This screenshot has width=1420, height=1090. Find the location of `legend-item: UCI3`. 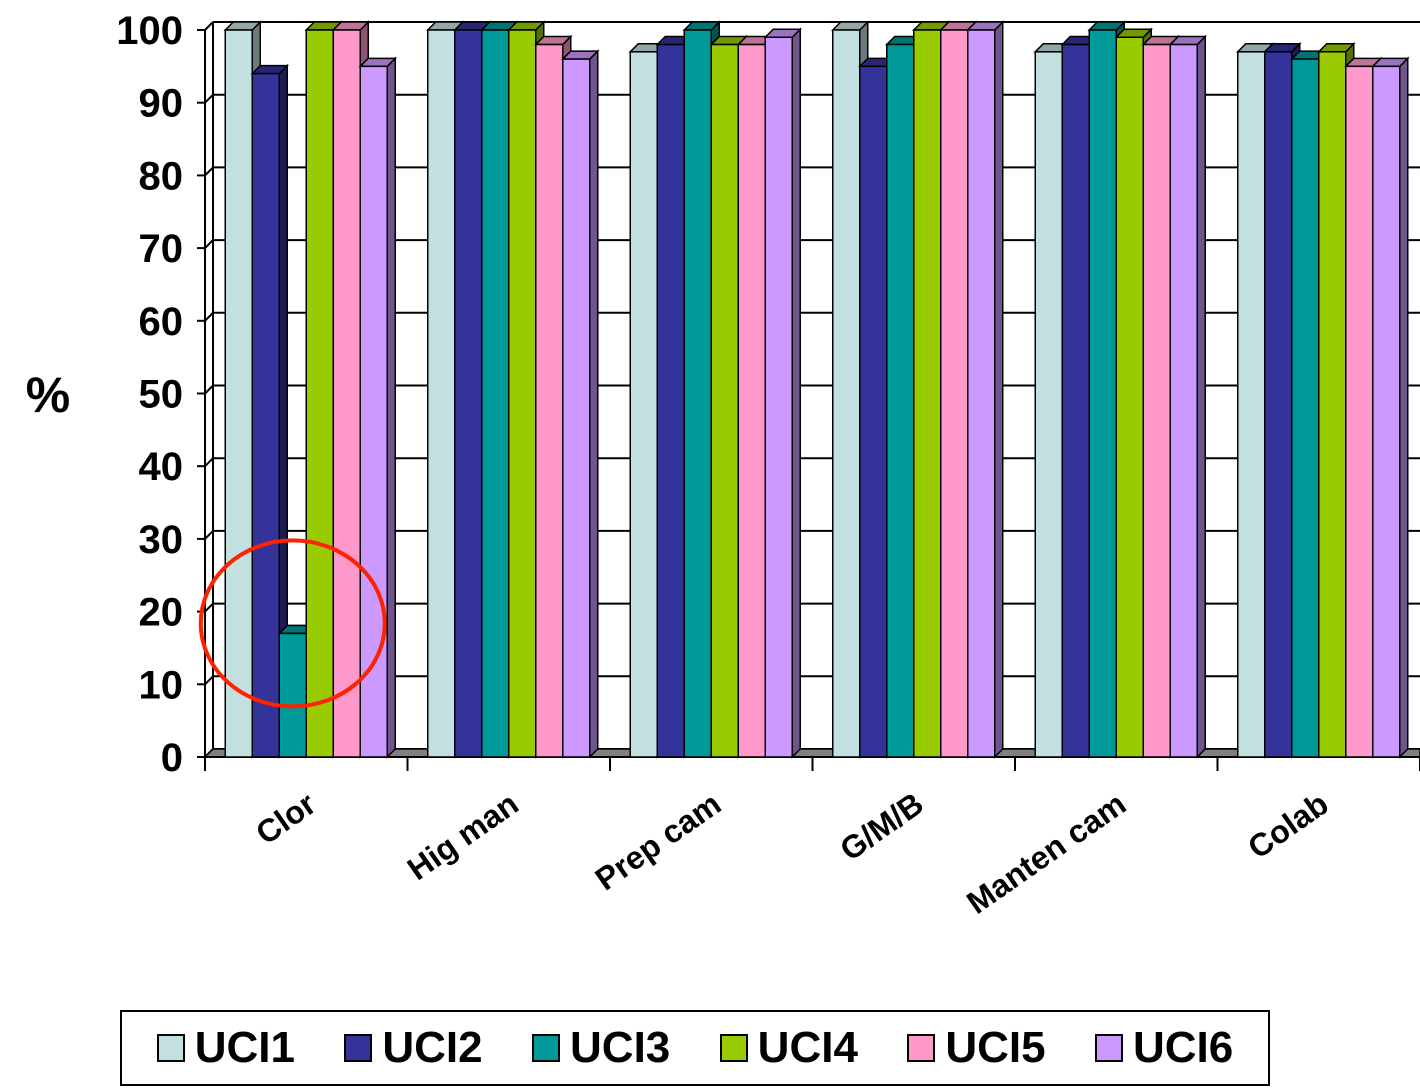

legend-item: UCI3 is located at coordinates (601, 1048).